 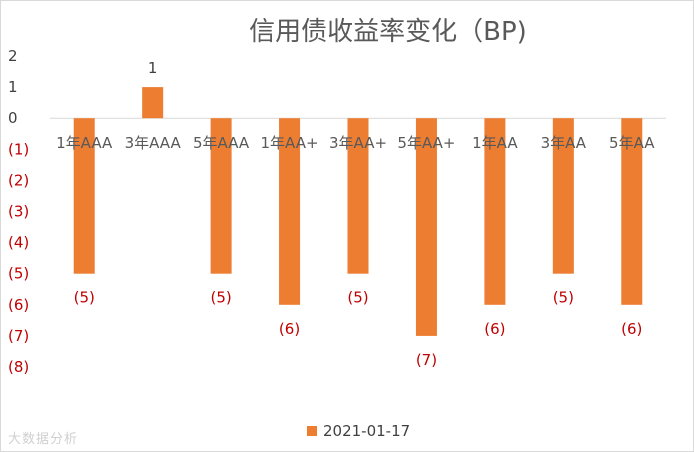 What do you see at coordinates (388, 32) in the screenshot?
I see `chart-title: 信用债收益率变化（BP)` at bounding box center [388, 32].